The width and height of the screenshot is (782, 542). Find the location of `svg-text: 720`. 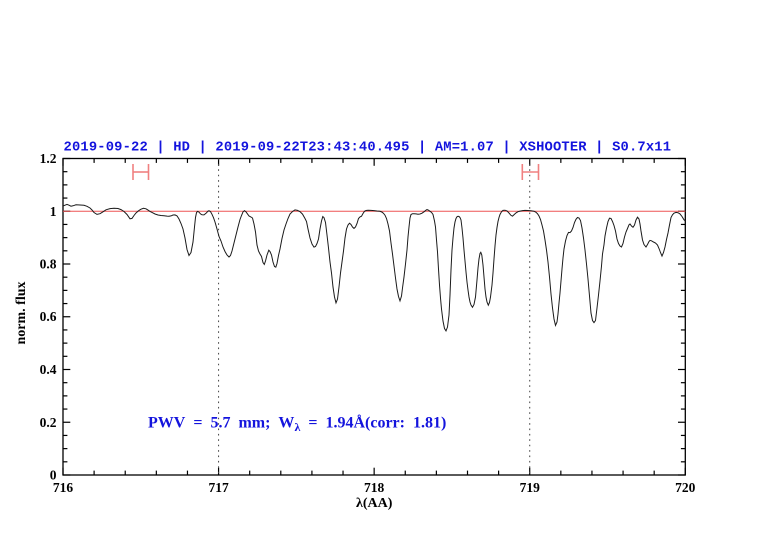

svg-text: 720 is located at coordinates (685, 487).